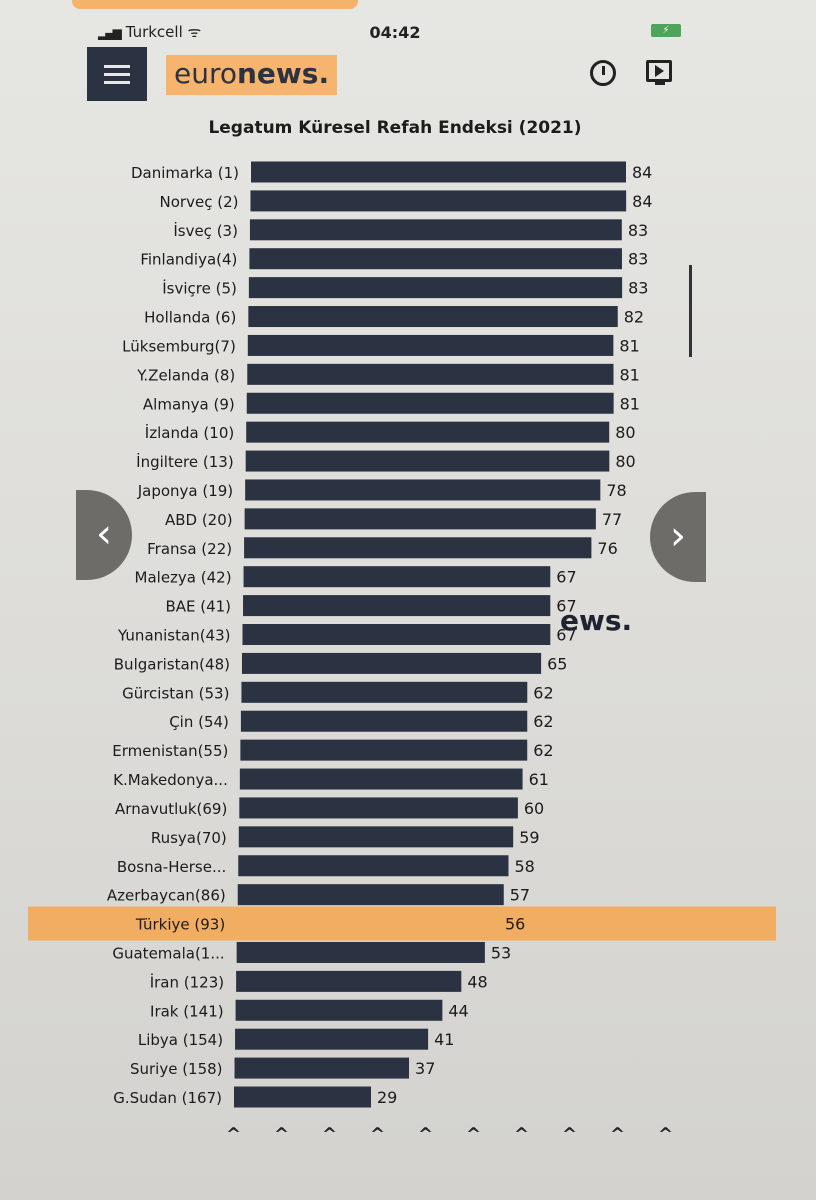 The width and height of the screenshot is (816, 1200). Describe the element at coordinates (187, 981) in the screenshot. I see `category-label: İran (123)` at that location.